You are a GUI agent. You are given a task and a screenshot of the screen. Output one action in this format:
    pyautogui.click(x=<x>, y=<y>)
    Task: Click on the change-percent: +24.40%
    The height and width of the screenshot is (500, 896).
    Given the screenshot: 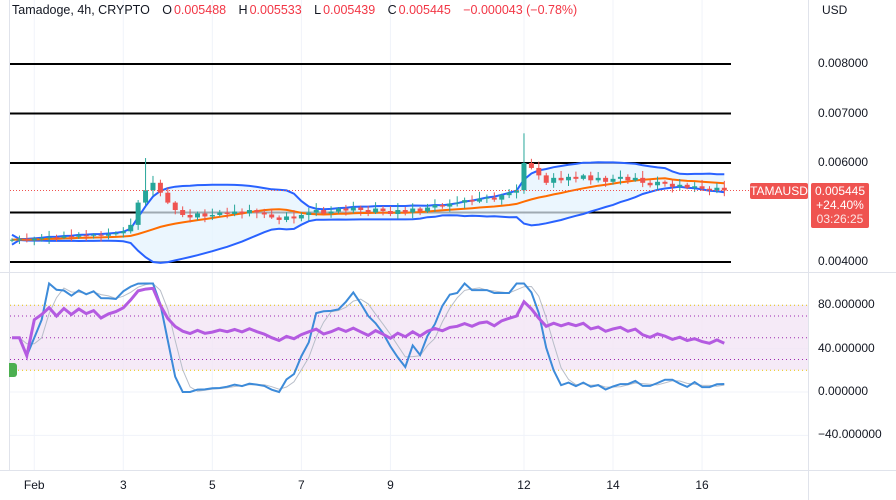 What is the action you would take?
    pyautogui.click(x=840, y=205)
    